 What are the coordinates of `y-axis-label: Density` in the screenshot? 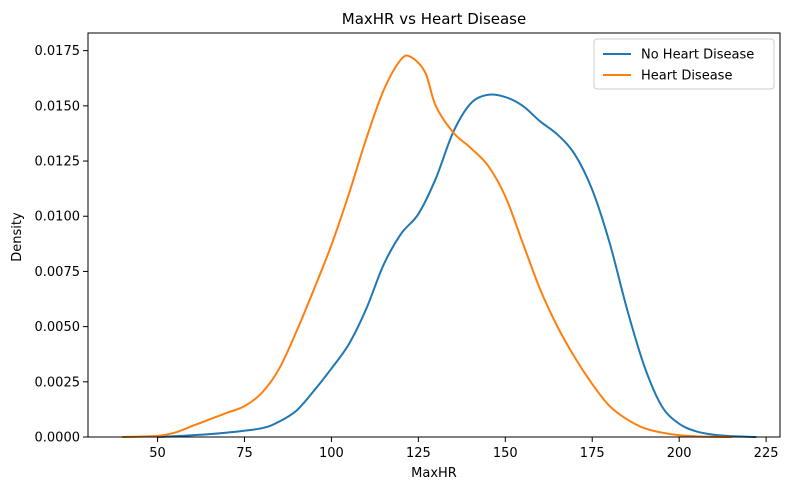 It's located at (17, 237).